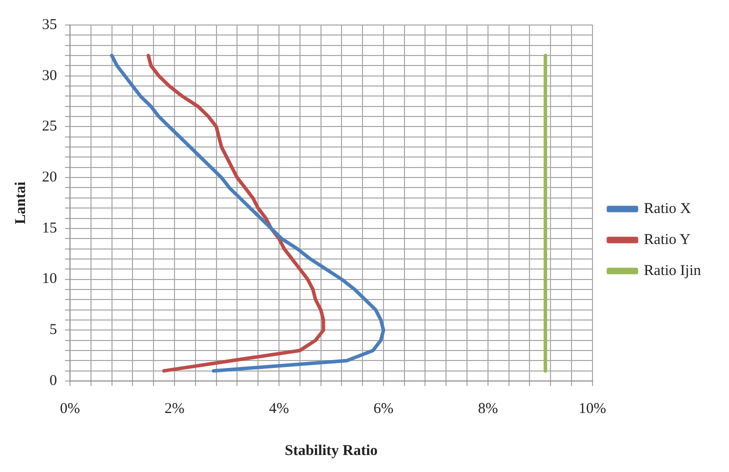 The width and height of the screenshot is (729, 472). What do you see at coordinates (592, 408) in the screenshot?
I see `x-tick-label: 10%` at bounding box center [592, 408].